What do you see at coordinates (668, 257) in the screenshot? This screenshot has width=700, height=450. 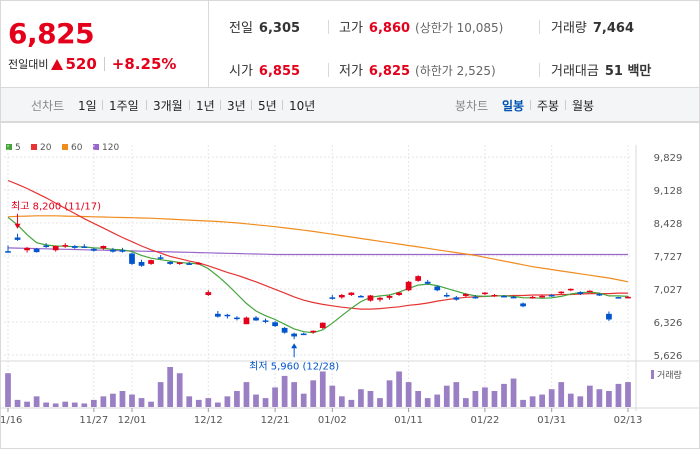 I see `y-tick-label: 7,727` at bounding box center [668, 257].